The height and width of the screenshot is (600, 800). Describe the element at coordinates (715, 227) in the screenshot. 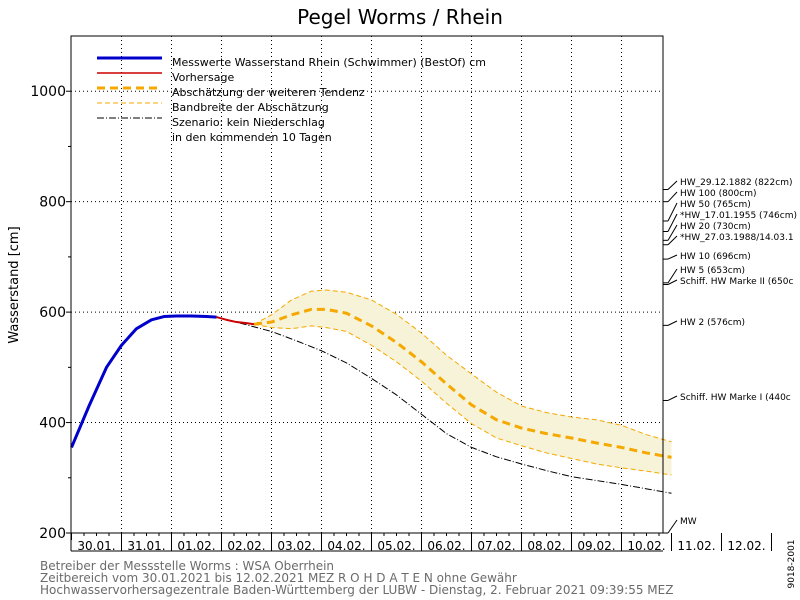

I see `ref-level-label: HW 20 (730cm)` at that location.